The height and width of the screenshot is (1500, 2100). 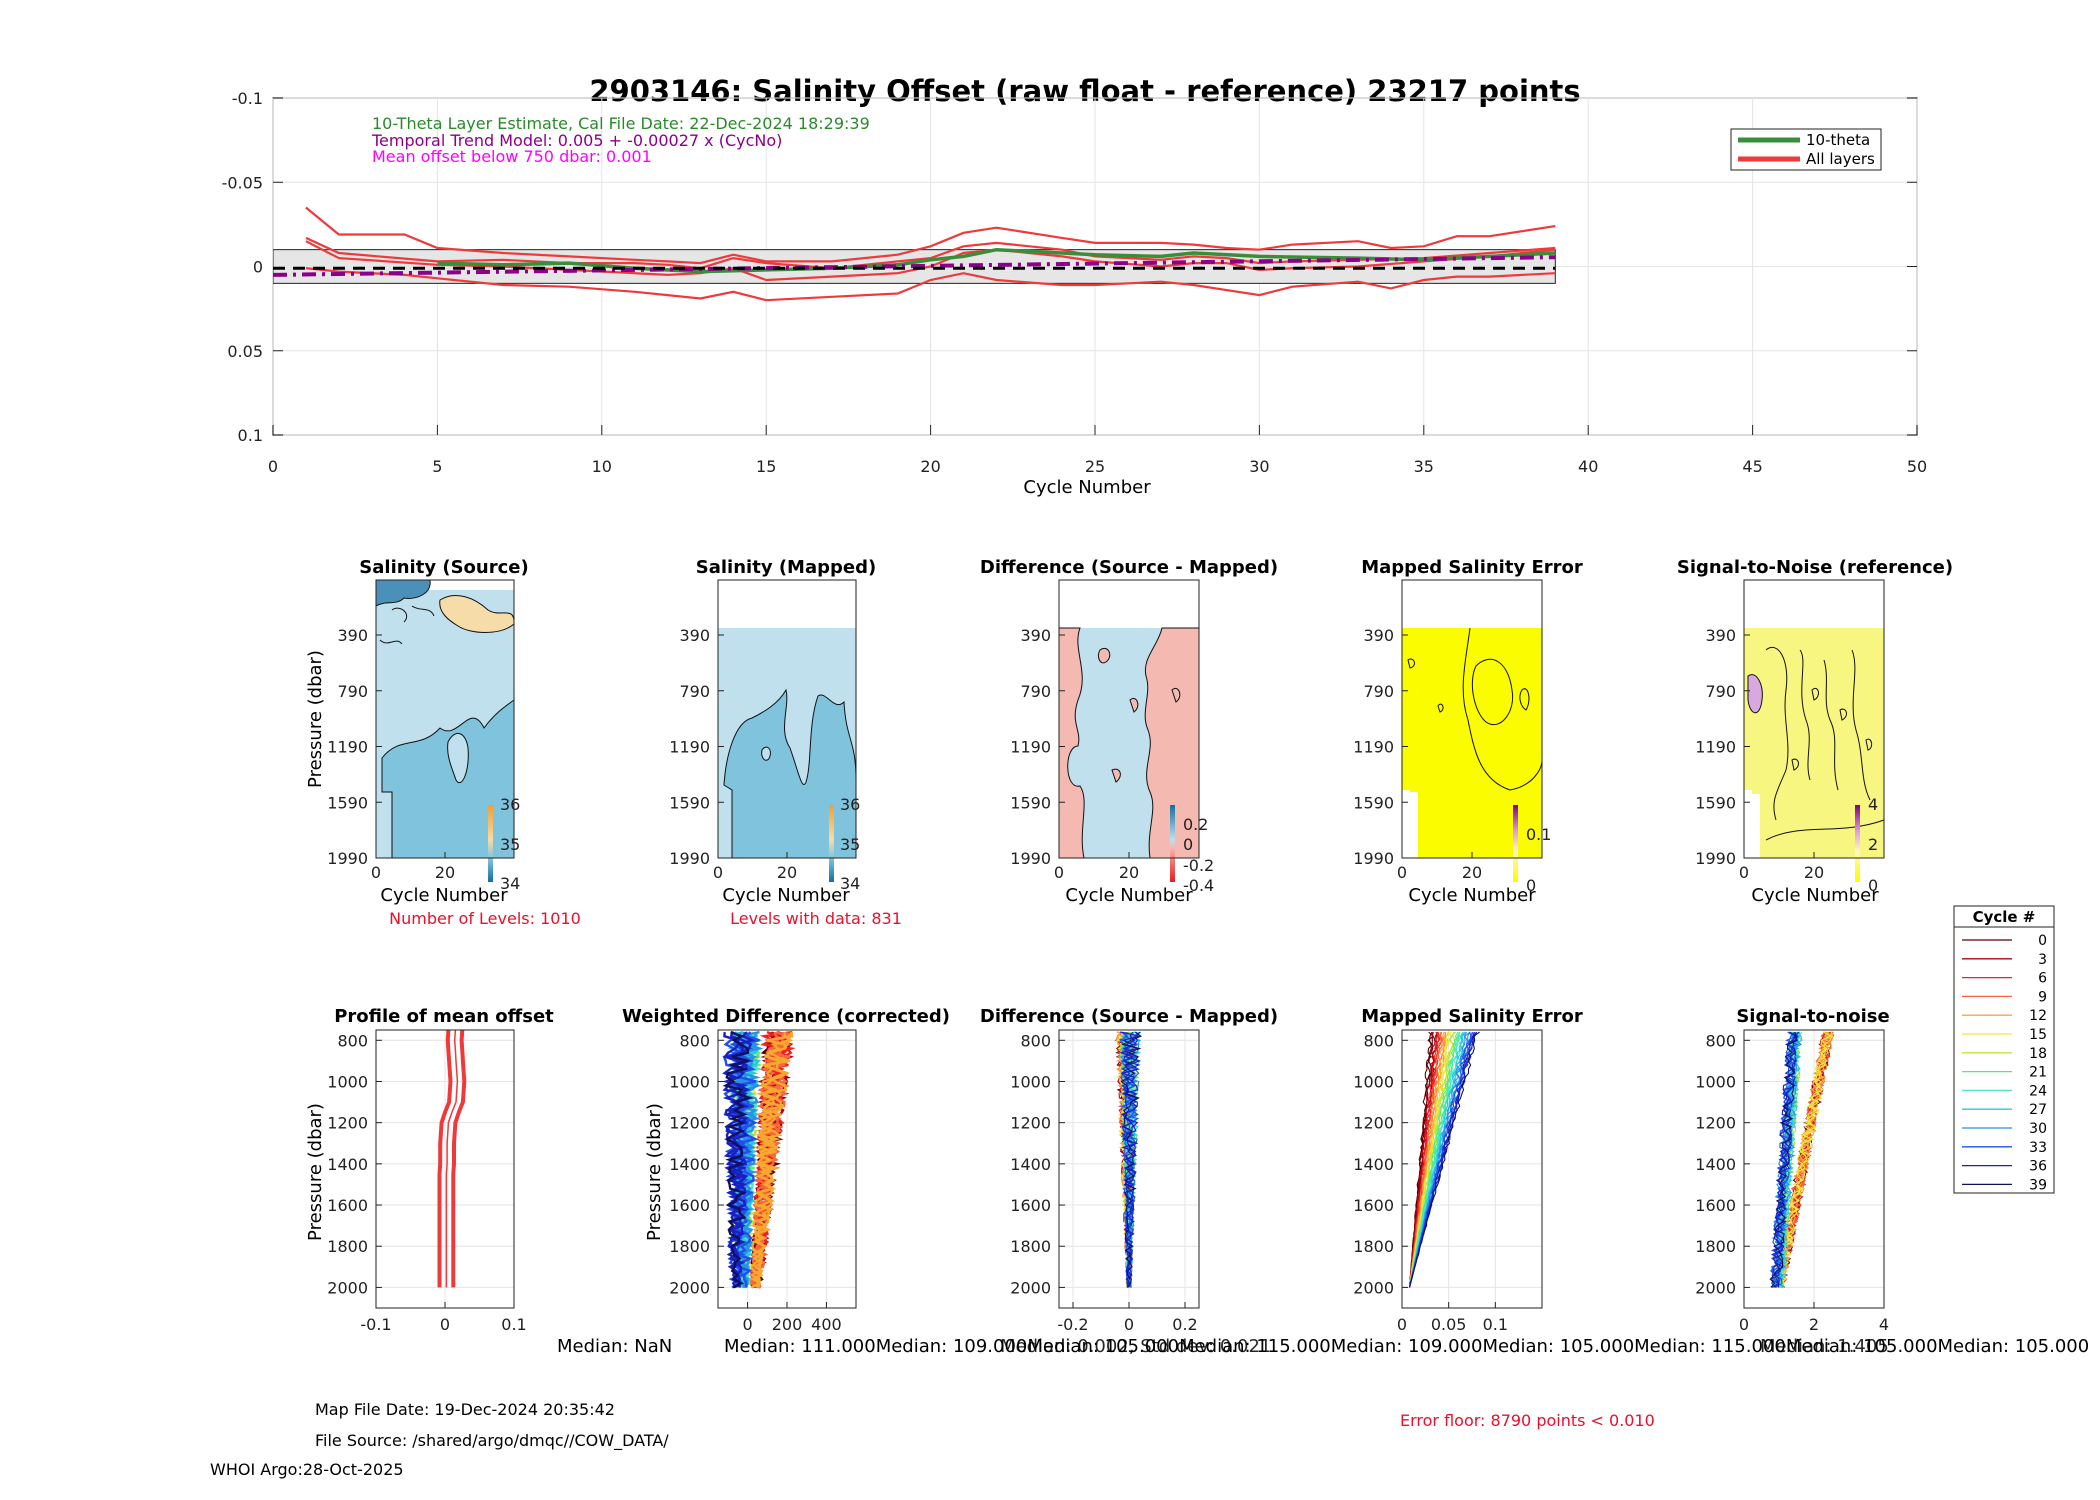 I want to click on cycle-legend-label: 36, so click(x=2038, y=1167).